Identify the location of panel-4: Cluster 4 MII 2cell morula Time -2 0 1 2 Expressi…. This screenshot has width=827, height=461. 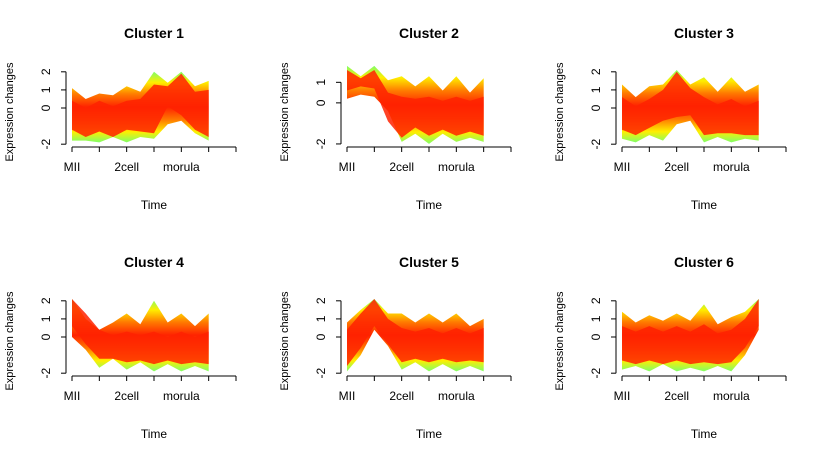
(120, 347).